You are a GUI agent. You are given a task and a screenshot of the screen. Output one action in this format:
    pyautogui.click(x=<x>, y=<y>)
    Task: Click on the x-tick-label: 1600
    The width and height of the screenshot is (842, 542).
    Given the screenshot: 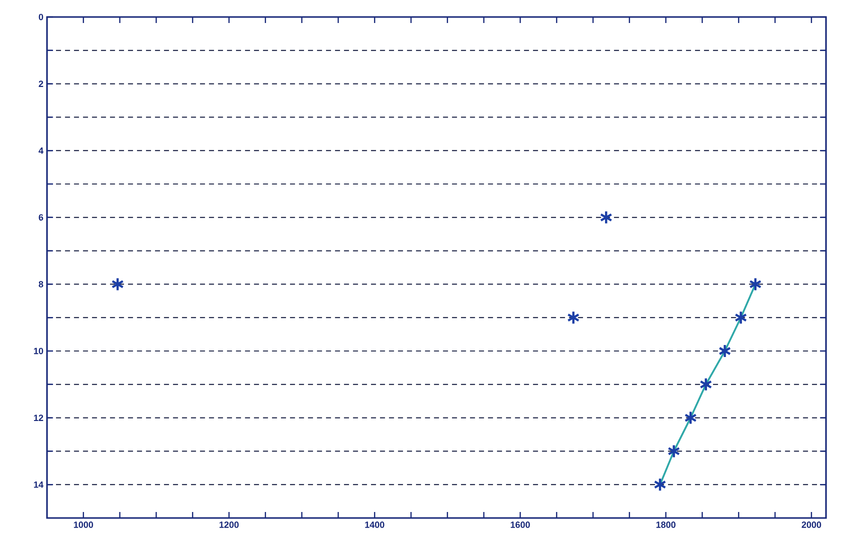 What is the action you would take?
    pyautogui.click(x=520, y=525)
    